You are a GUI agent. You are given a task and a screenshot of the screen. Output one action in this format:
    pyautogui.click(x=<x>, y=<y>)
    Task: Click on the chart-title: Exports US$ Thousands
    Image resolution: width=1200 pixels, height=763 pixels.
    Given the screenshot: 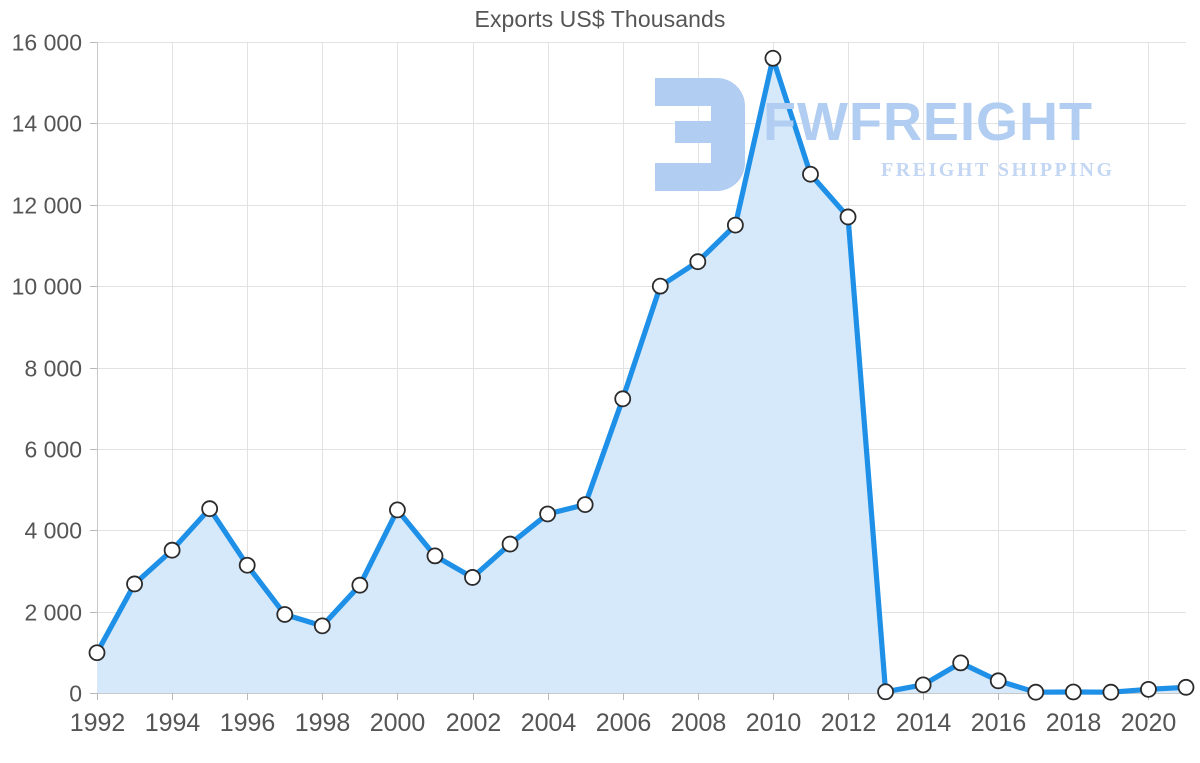 What is the action you would take?
    pyautogui.click(x=600, y=19)
    